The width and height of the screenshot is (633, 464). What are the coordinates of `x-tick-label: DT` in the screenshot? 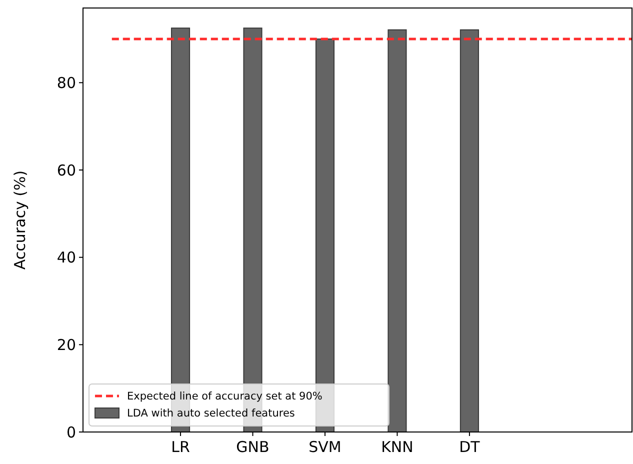 It's located at (470, 447).